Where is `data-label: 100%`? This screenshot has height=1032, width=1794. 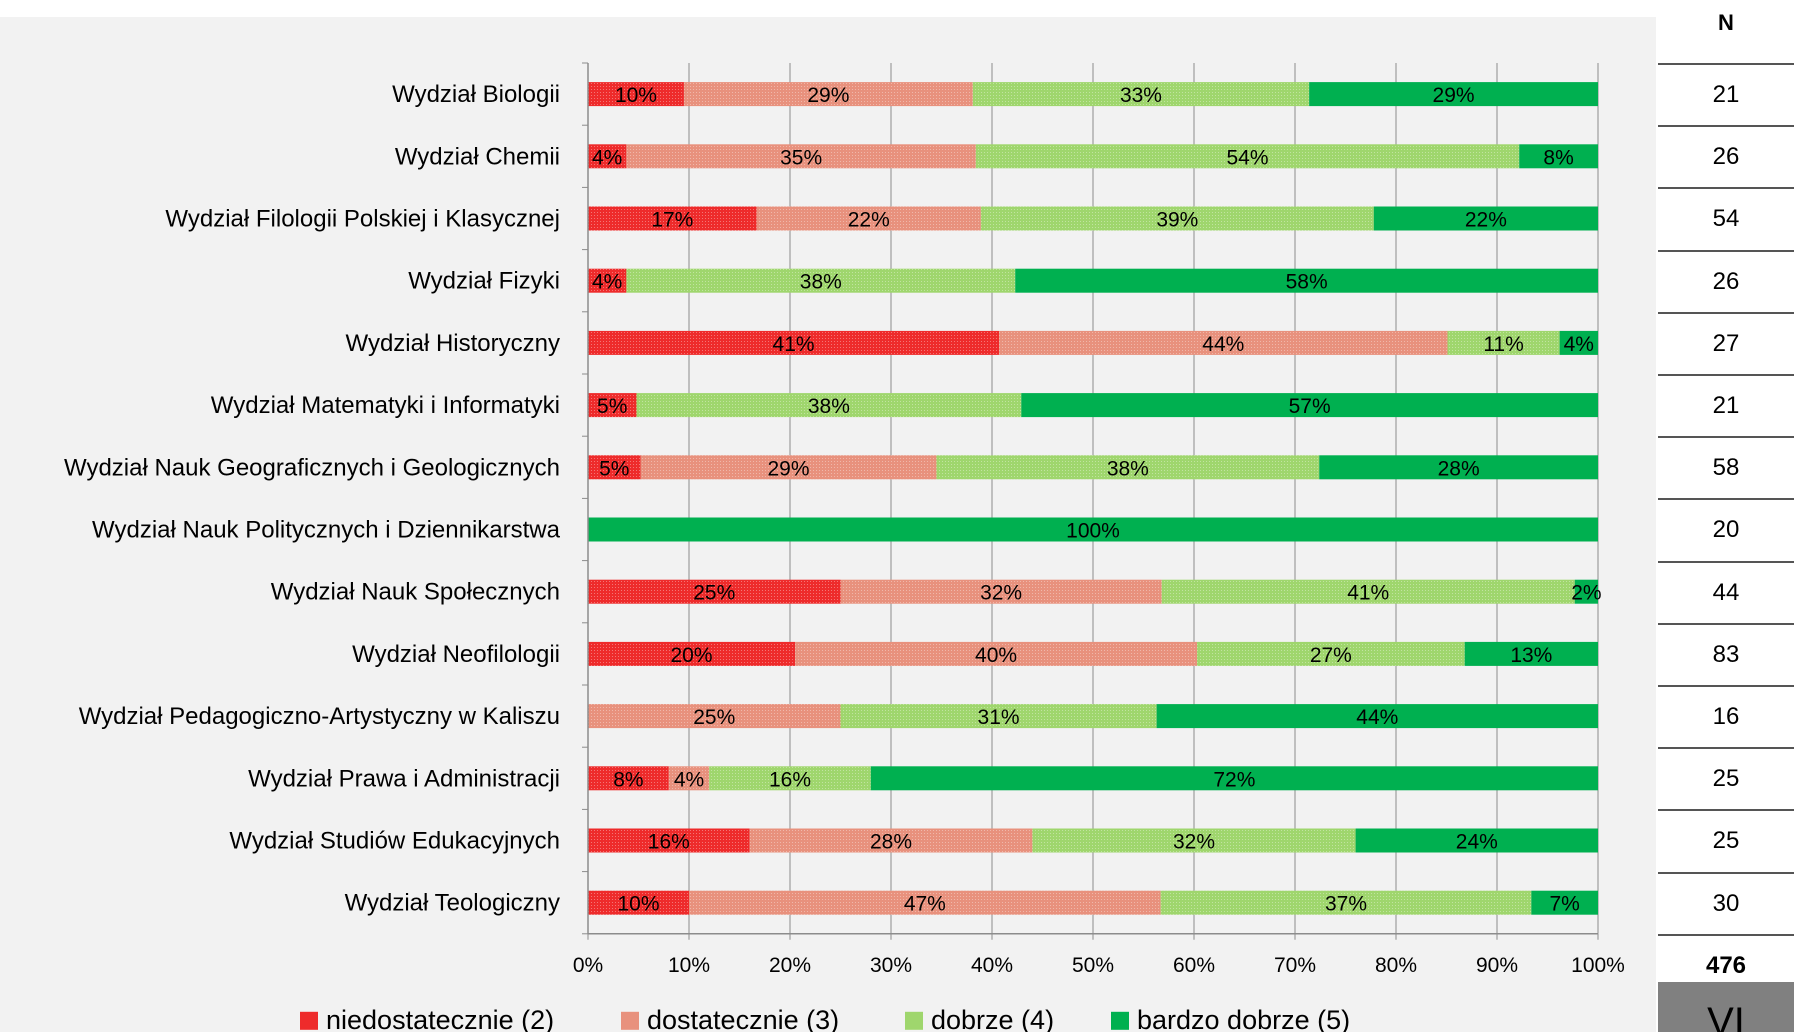 data-label: 100% is located at coordinates (1093, 531).